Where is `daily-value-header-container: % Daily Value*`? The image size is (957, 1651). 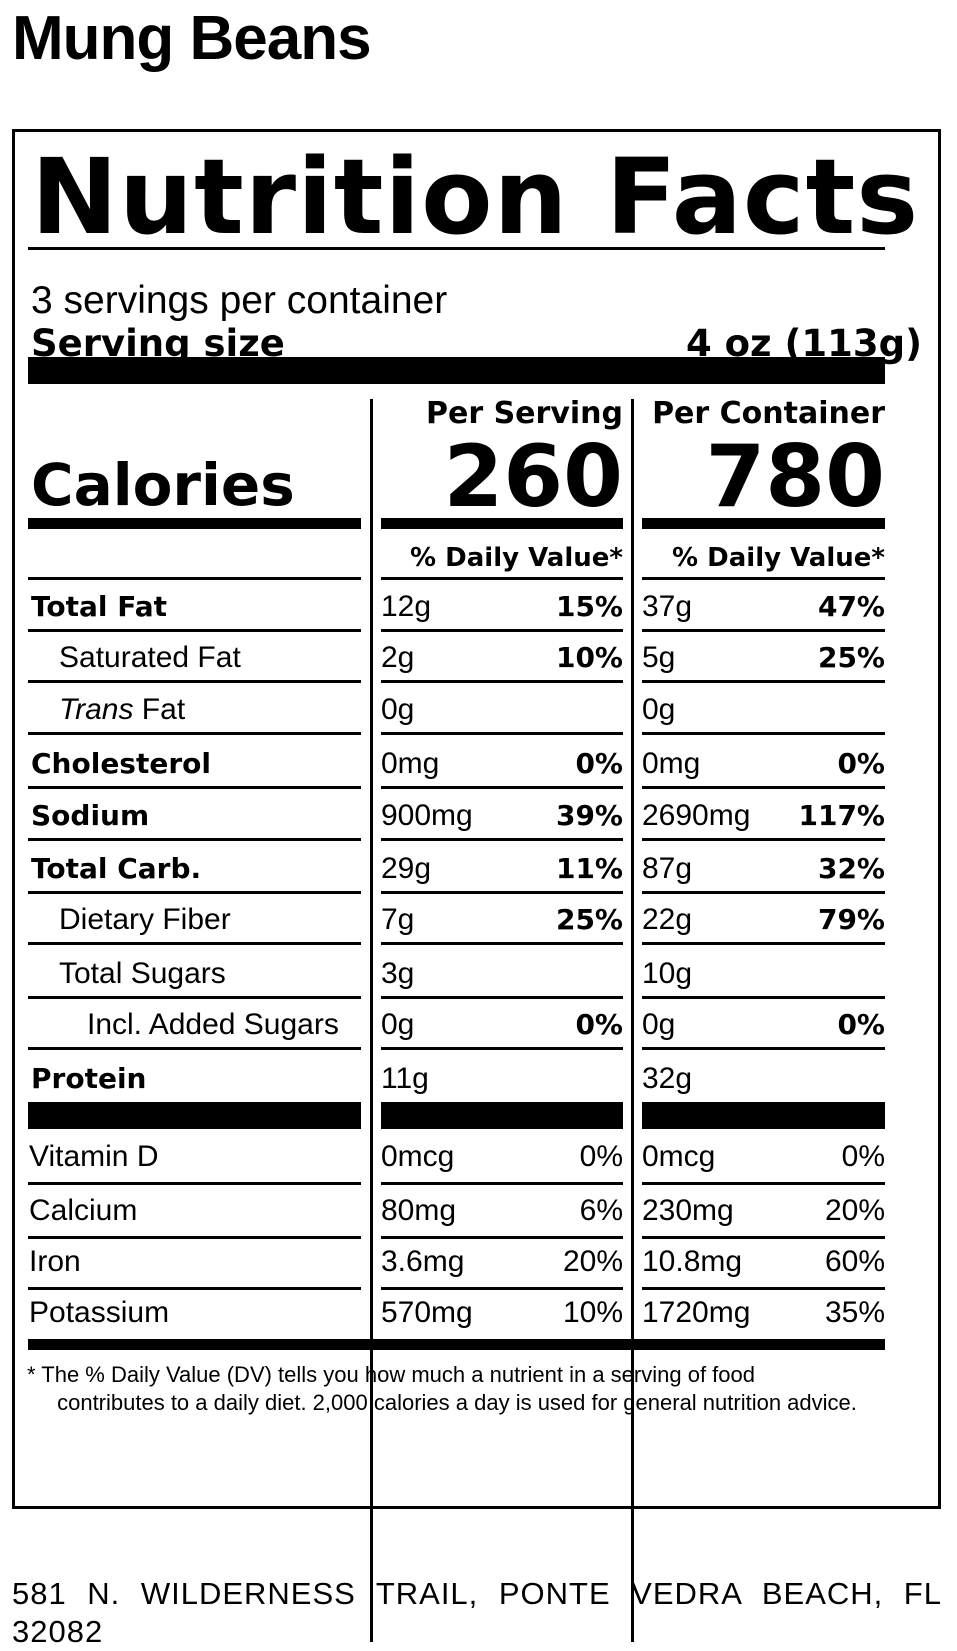 daily-value-header-container: % Daily Value* is located at coordinates (778, 558).